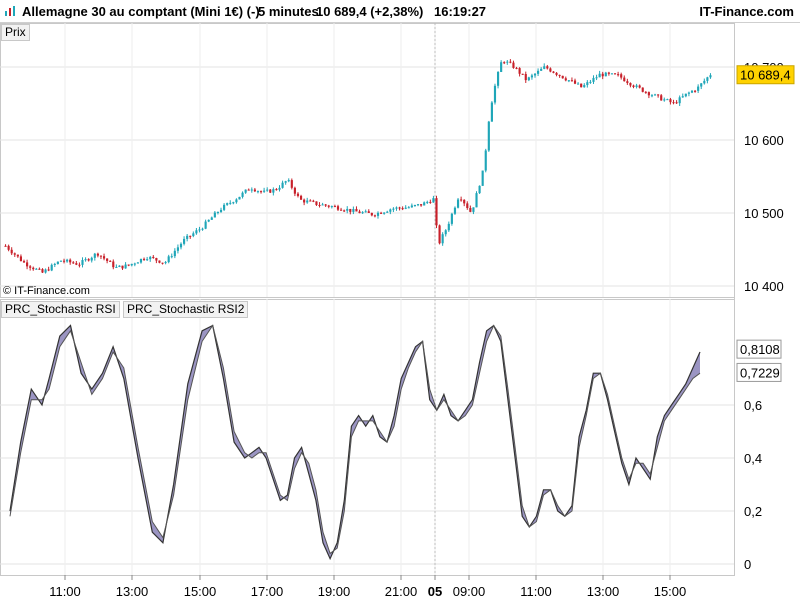 Image resolution: width=800 pixels, height=600 pixels. I want to click on time-tick-label: 11:00, so click(65, 591).